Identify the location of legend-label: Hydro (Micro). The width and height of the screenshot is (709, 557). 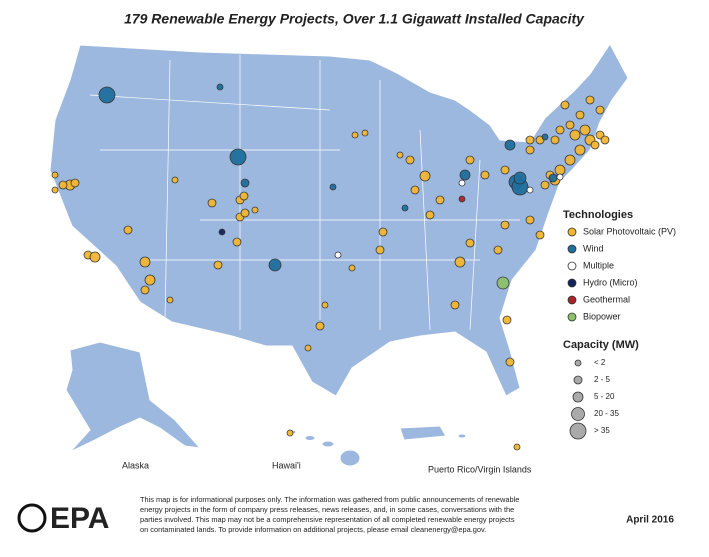
(610, 282).